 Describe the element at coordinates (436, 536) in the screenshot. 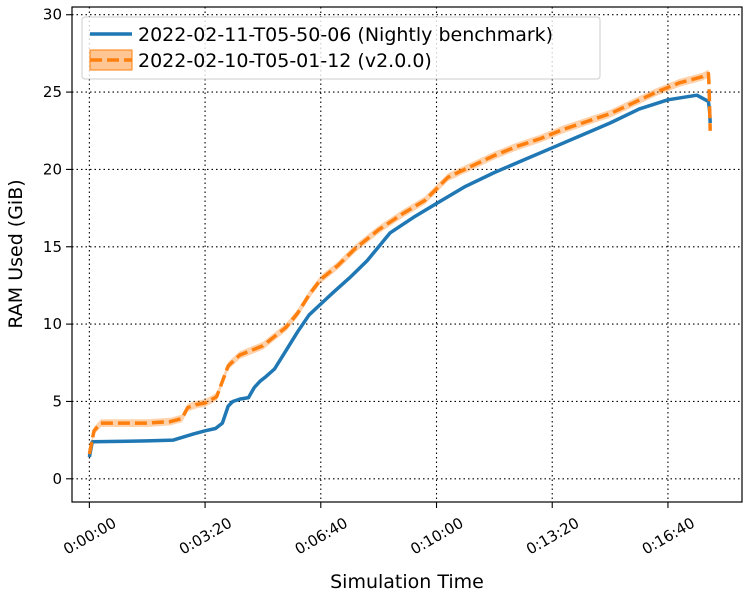

I see `x-tick-label: 0:10:00` at that location.